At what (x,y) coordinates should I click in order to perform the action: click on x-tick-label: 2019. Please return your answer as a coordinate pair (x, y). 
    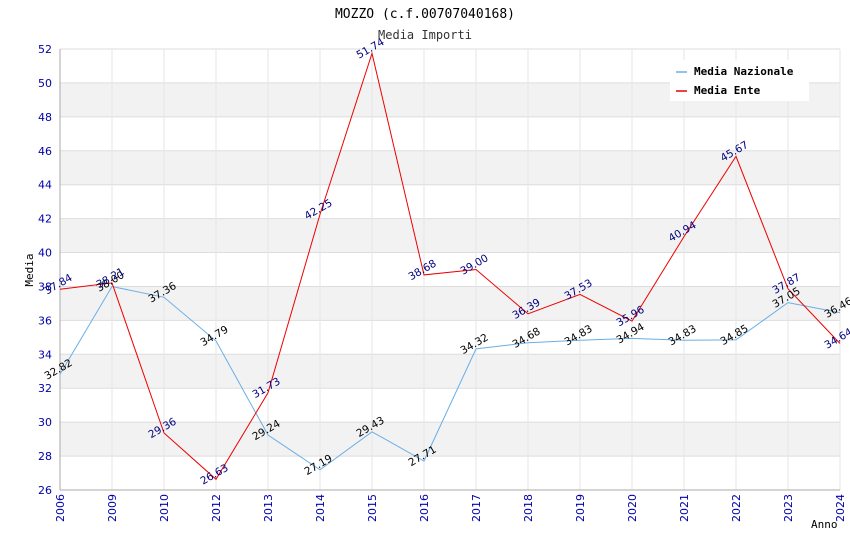
    Looking at the image, I should click on (580, 508).